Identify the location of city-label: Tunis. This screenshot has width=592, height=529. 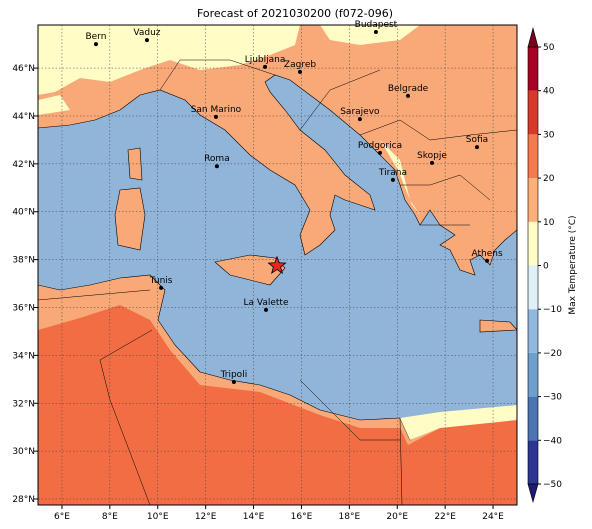
(161, 281).